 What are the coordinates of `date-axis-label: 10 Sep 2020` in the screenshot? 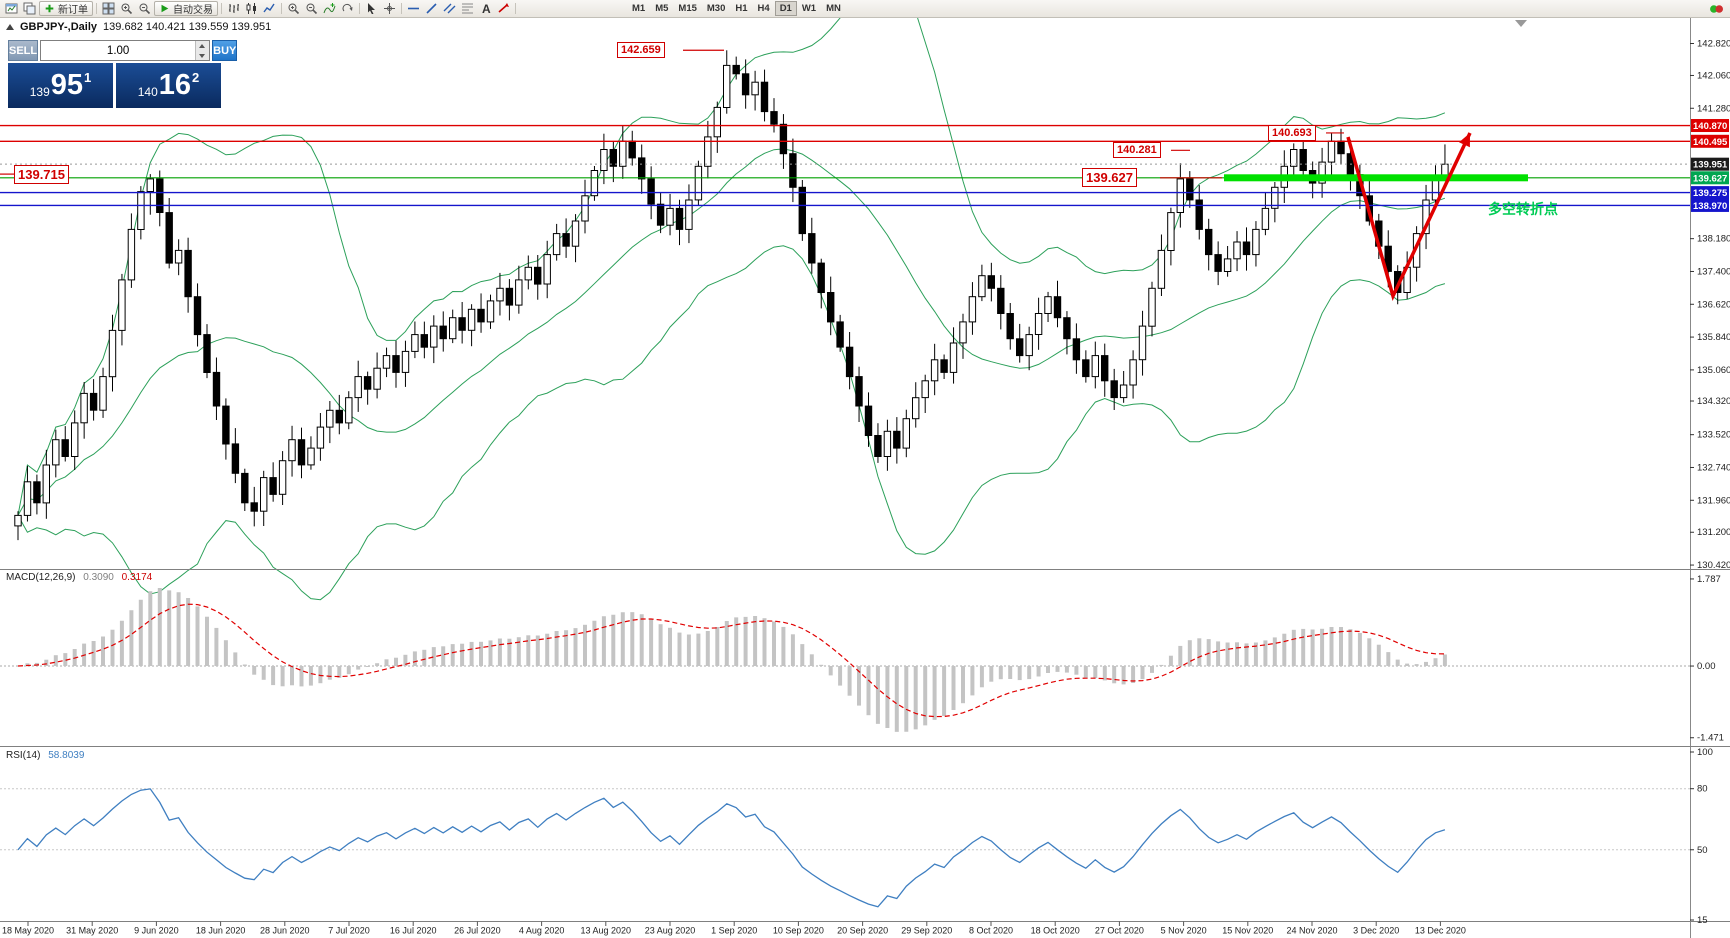 It's located at (798, 931).